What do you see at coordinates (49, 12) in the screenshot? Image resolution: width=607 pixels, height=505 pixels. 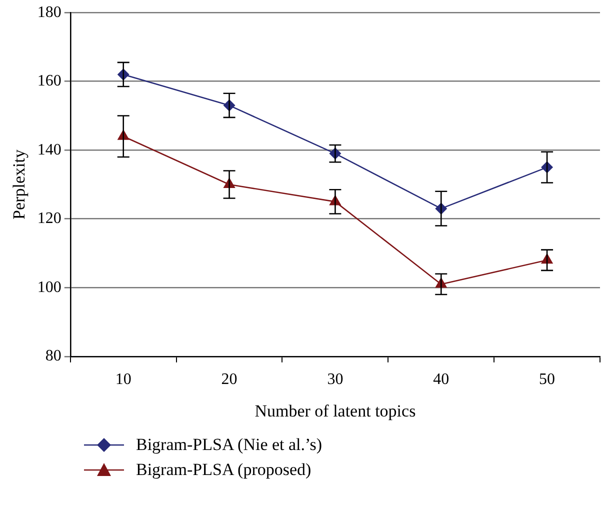 I see `y-tick-label: 180` at bounding box center [49, 12].